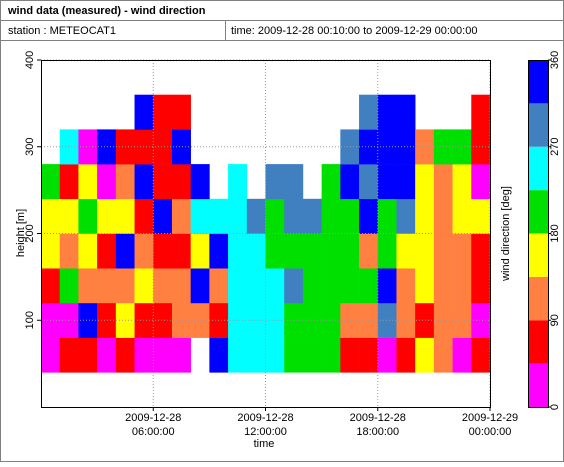  What do you see at coordinates (555, 147) in the screenshot?
I see `colorbar-tick-label: 270` at bounding box center [555, 147].